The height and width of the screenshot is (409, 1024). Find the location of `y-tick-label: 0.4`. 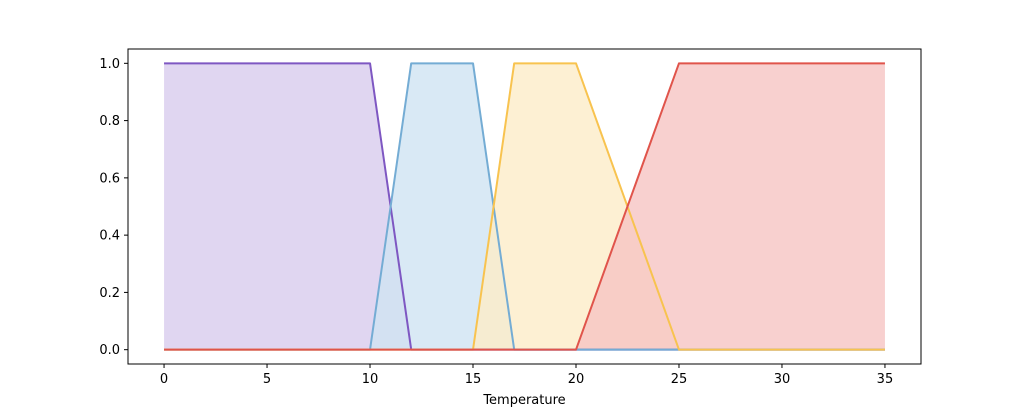

y-tick-label: 0.4 is located at coordinates (109, 236).